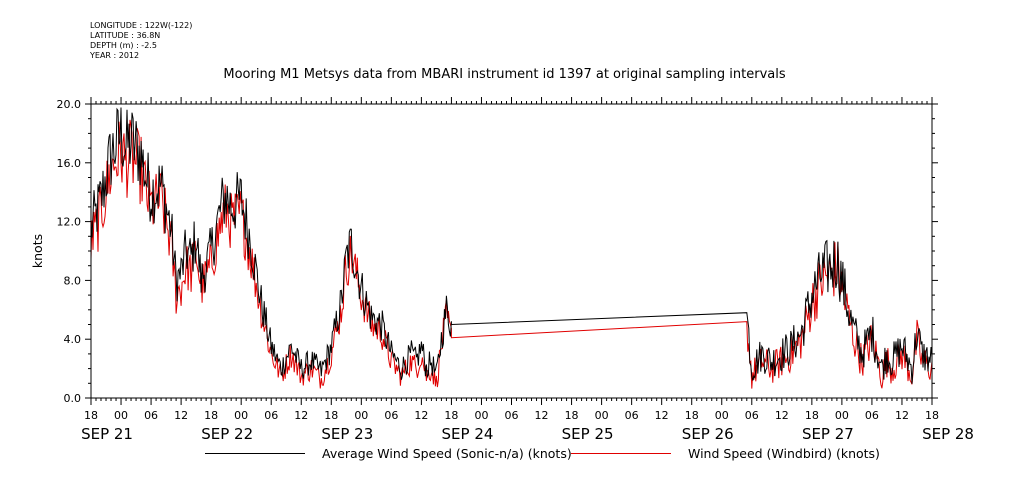 Image resolution: width=1009 pixels, height=504 pixels. Describe the element at coordinates (107, 434) in the screenshot. I see `x-day-label: SEP 21` at that location.